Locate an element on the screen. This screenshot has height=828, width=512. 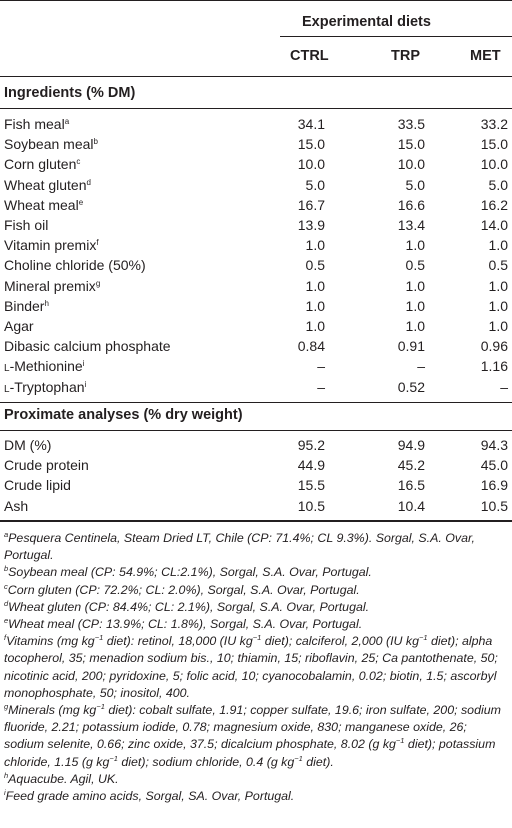
cell-trp: 10.0 is located at coordinates (411, 164).